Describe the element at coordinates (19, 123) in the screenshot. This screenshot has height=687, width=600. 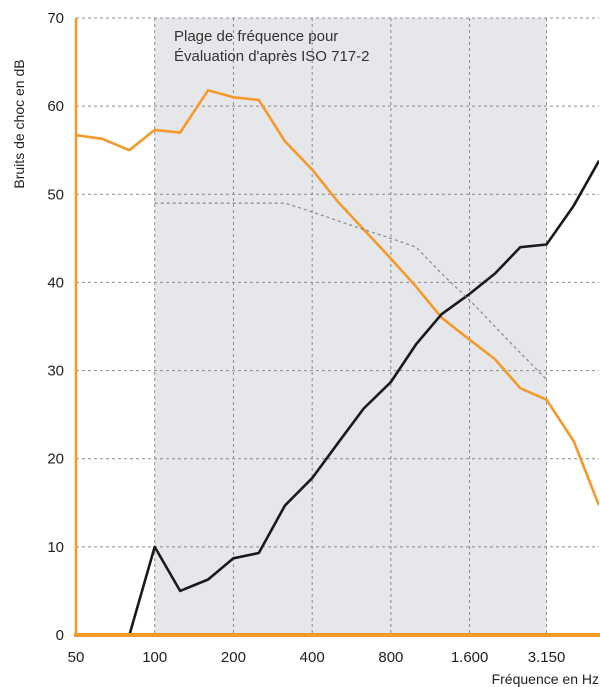
I see `y-axis-title: Bruits de choc en dB` at that location.